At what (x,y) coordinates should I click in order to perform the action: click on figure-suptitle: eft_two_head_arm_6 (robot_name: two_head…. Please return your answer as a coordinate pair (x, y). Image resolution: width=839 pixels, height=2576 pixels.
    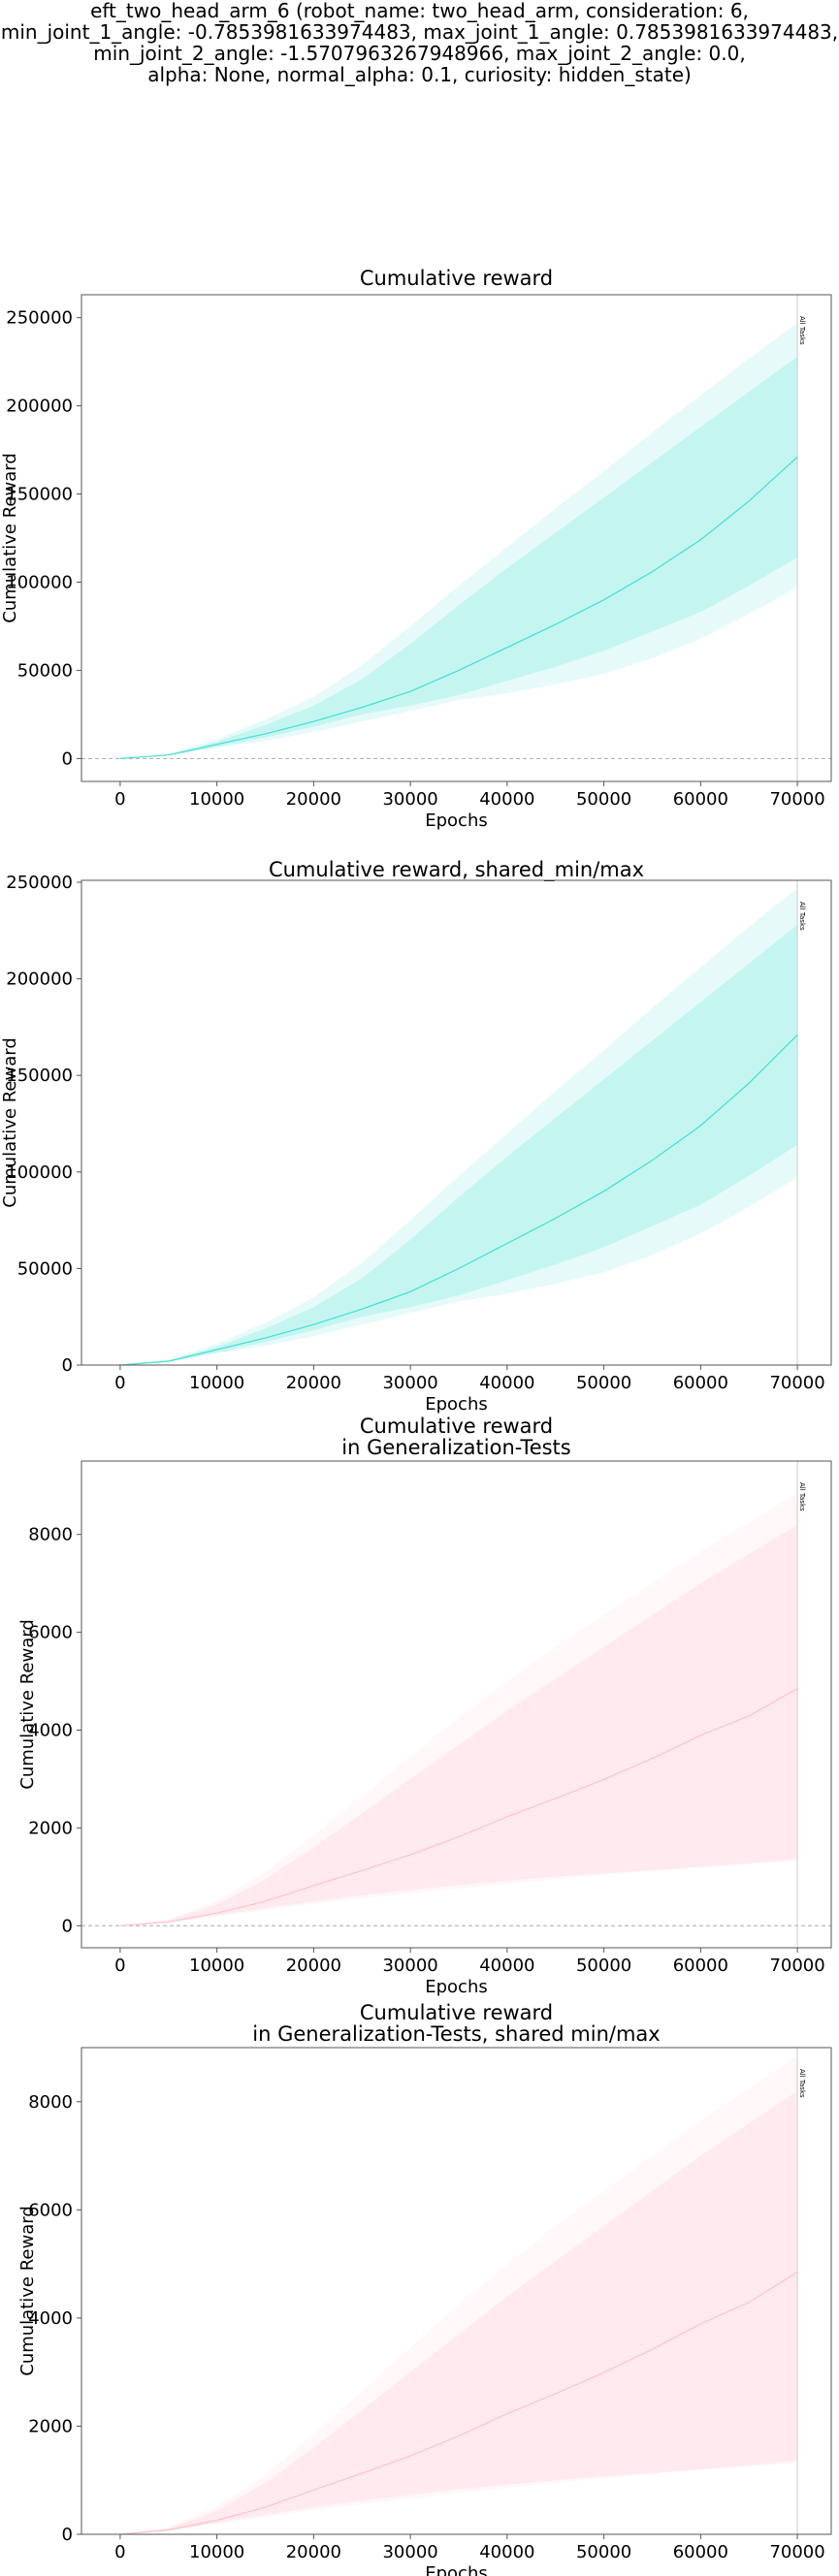
    Looking at the image, I should click on (419, 43).